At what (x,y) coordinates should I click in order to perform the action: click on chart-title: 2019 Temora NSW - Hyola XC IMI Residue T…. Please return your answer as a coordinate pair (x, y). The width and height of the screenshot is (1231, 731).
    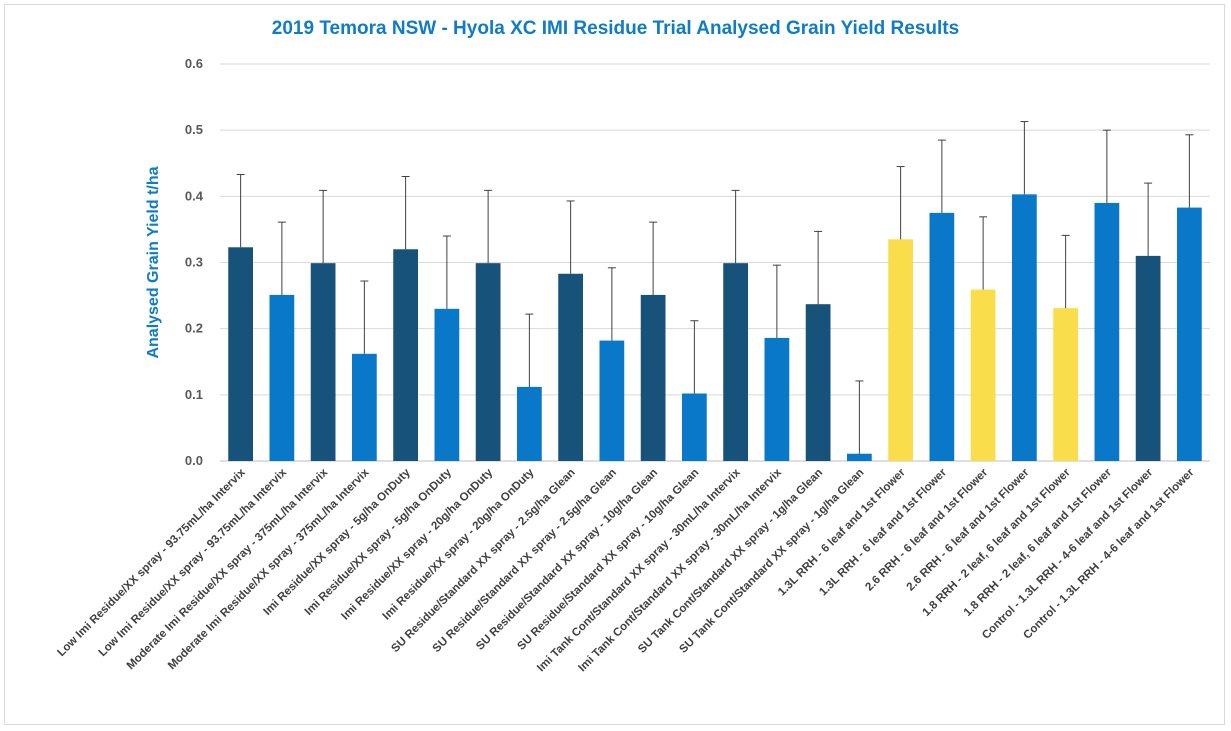
    Looking at the image, I should click on (615, 28).